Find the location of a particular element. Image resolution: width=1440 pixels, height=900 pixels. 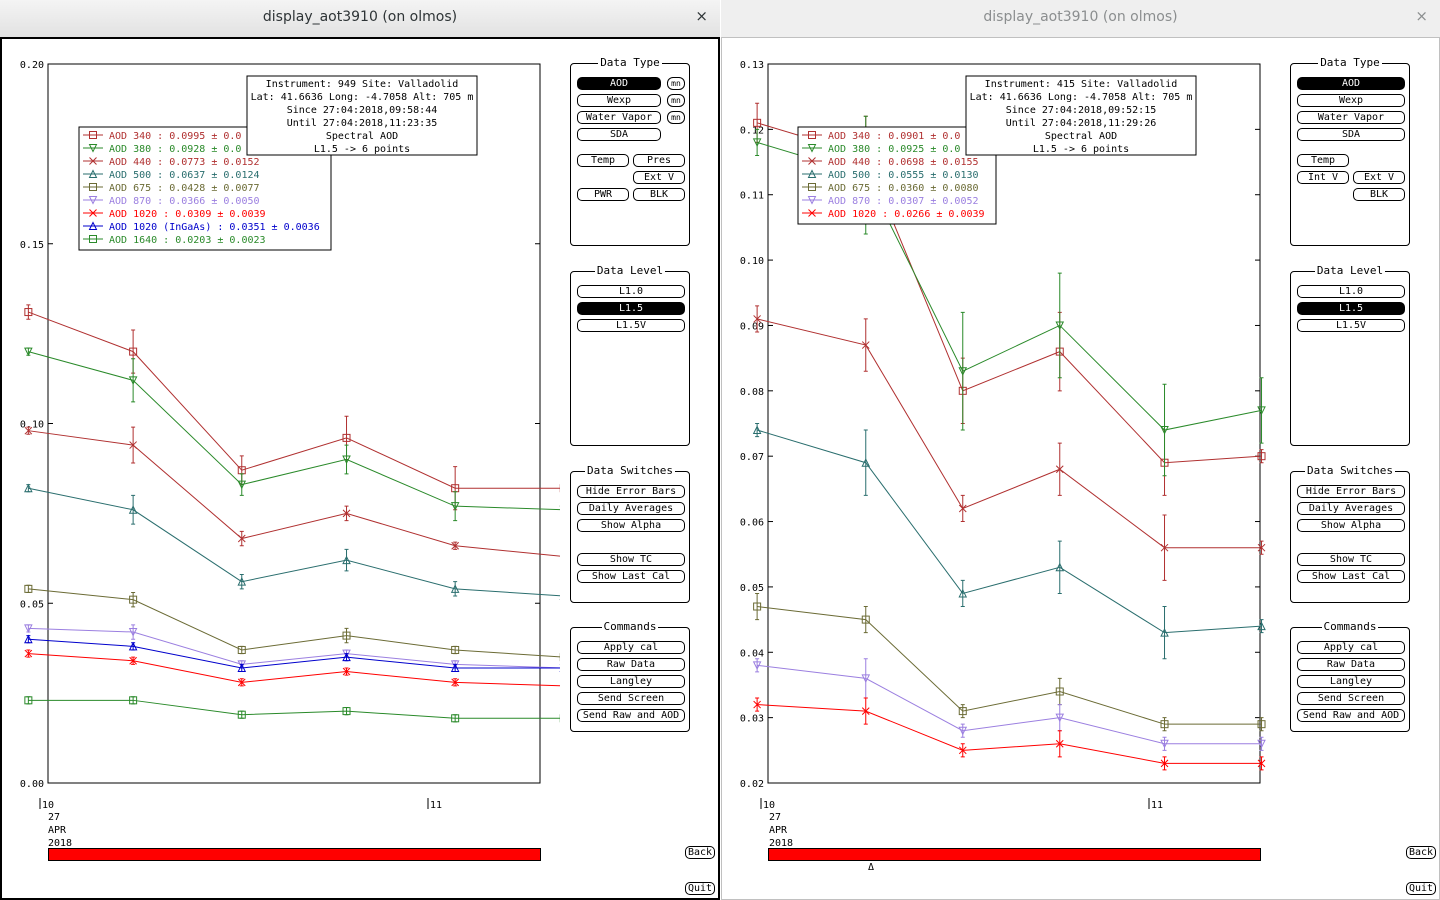

y-tick-label: 0.02 is located at coordinates (752, 784).